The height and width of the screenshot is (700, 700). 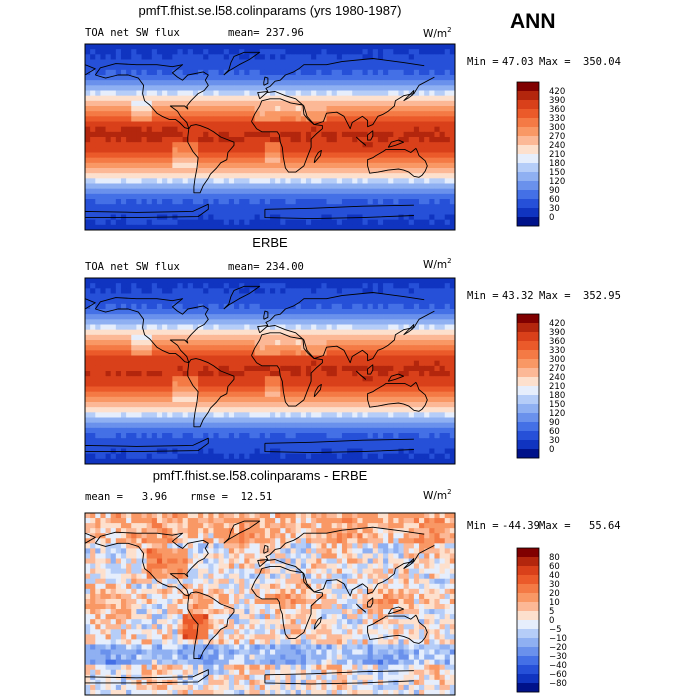 I want to click on colorbar-tick-label: 300, so click(x=557, y=128).